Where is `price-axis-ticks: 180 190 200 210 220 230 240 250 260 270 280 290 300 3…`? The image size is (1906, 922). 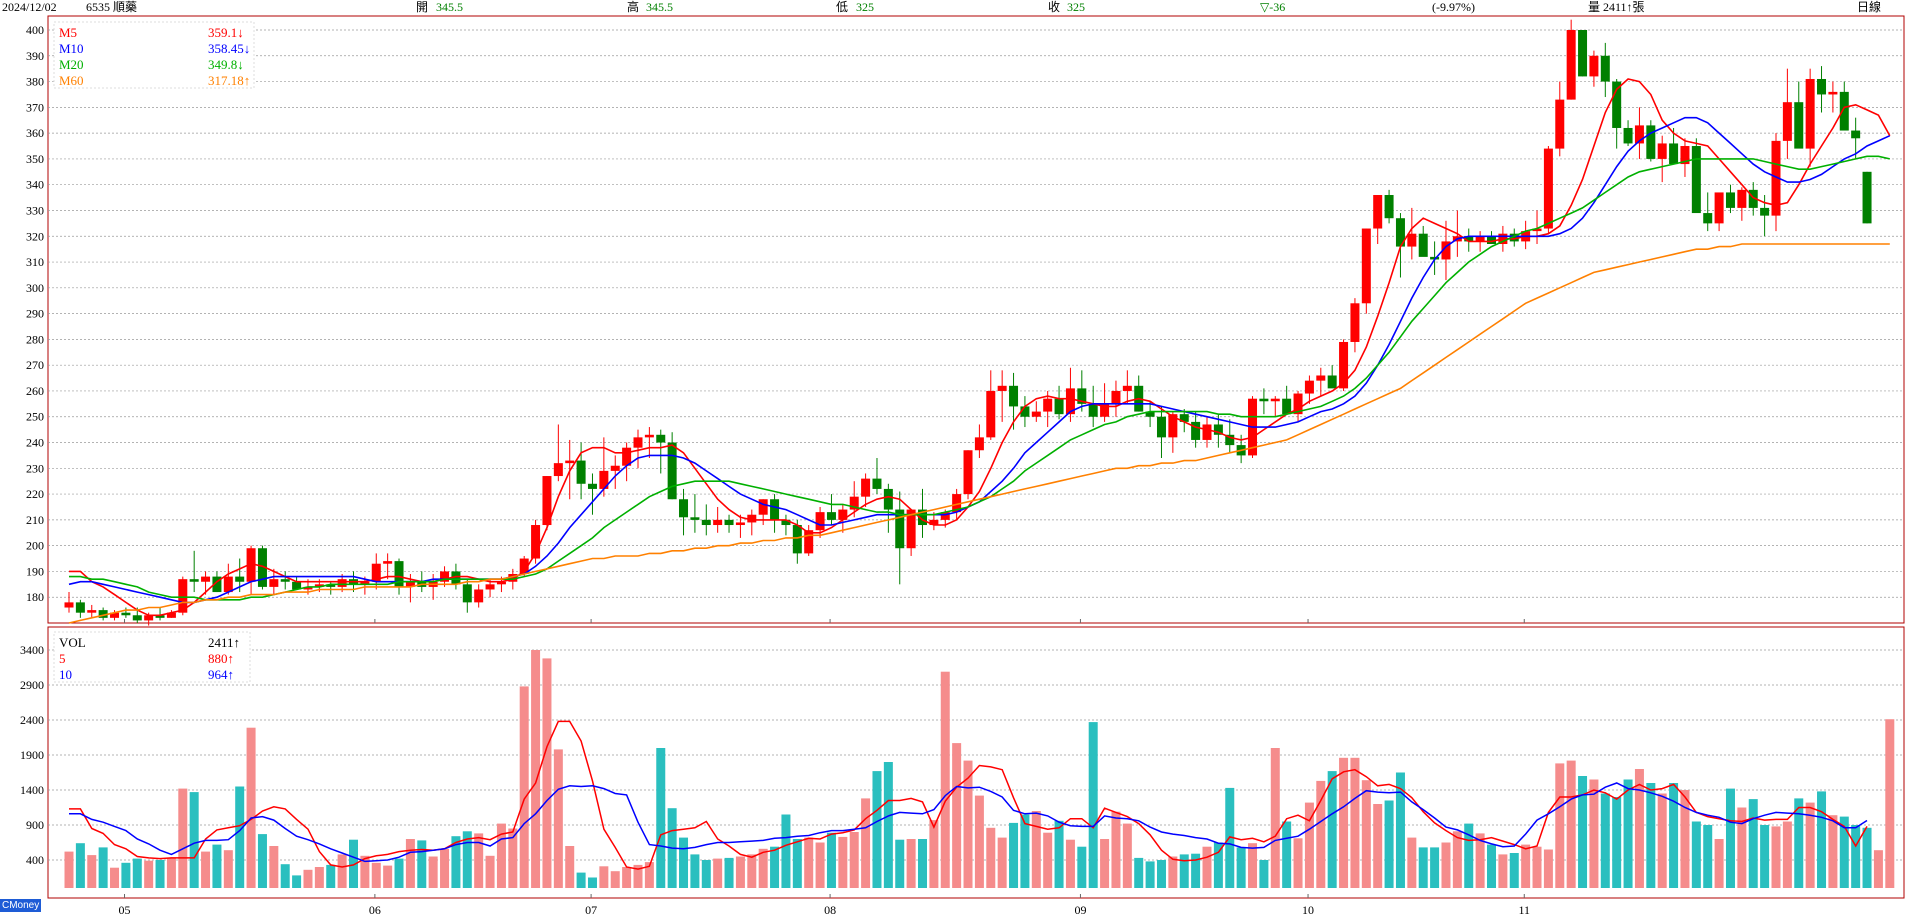
price-axis-ticks: 180 190 200 210 220 230 240 250 260 270 280 290 300 3… is located at coordinates (35, 313).